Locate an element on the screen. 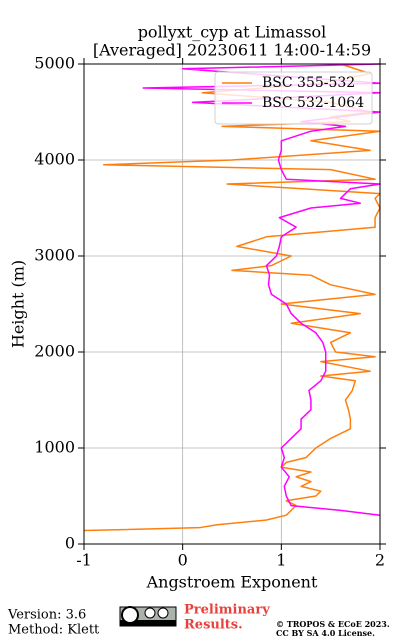 This screenshot has width=400, height=640. y-tick-label: 0 is located at coordinates (70, 543).